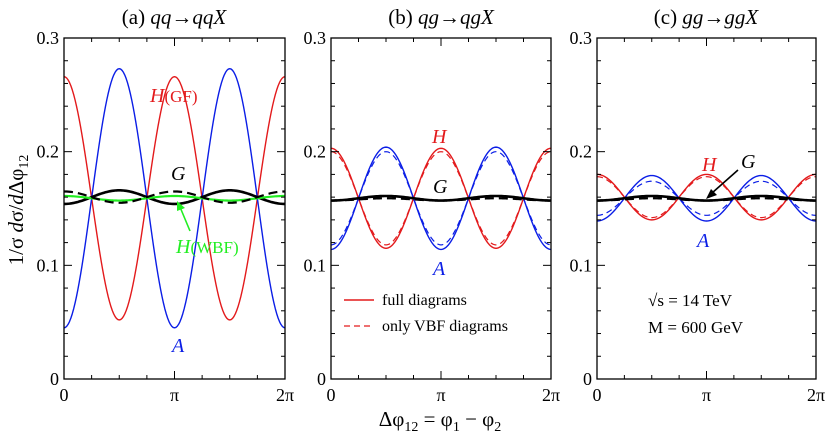 Image resolution: width=830 pixels, height=434 pixels. I want to click on svg-text: 1/σ dσ/dΔφ12, so click(18, 210).